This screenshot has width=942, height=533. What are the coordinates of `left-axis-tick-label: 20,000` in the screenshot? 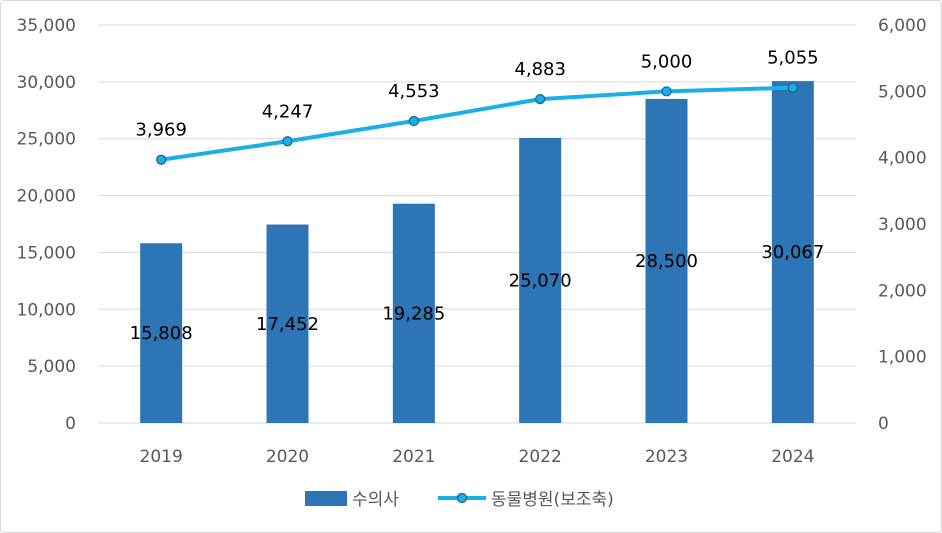 It's located at (46, 197).